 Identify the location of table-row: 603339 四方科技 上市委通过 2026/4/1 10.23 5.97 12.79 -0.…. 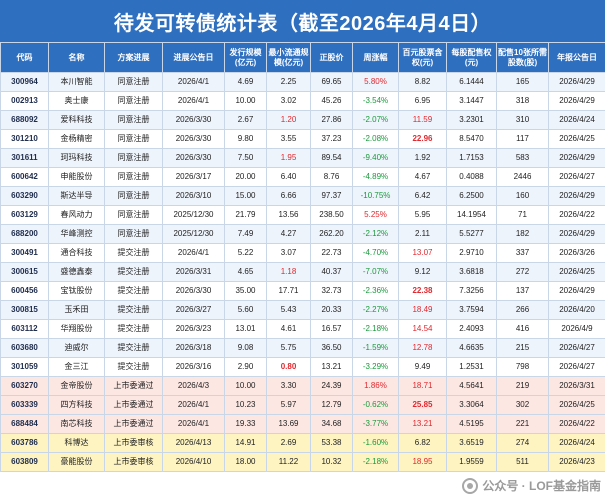
(302, 405).